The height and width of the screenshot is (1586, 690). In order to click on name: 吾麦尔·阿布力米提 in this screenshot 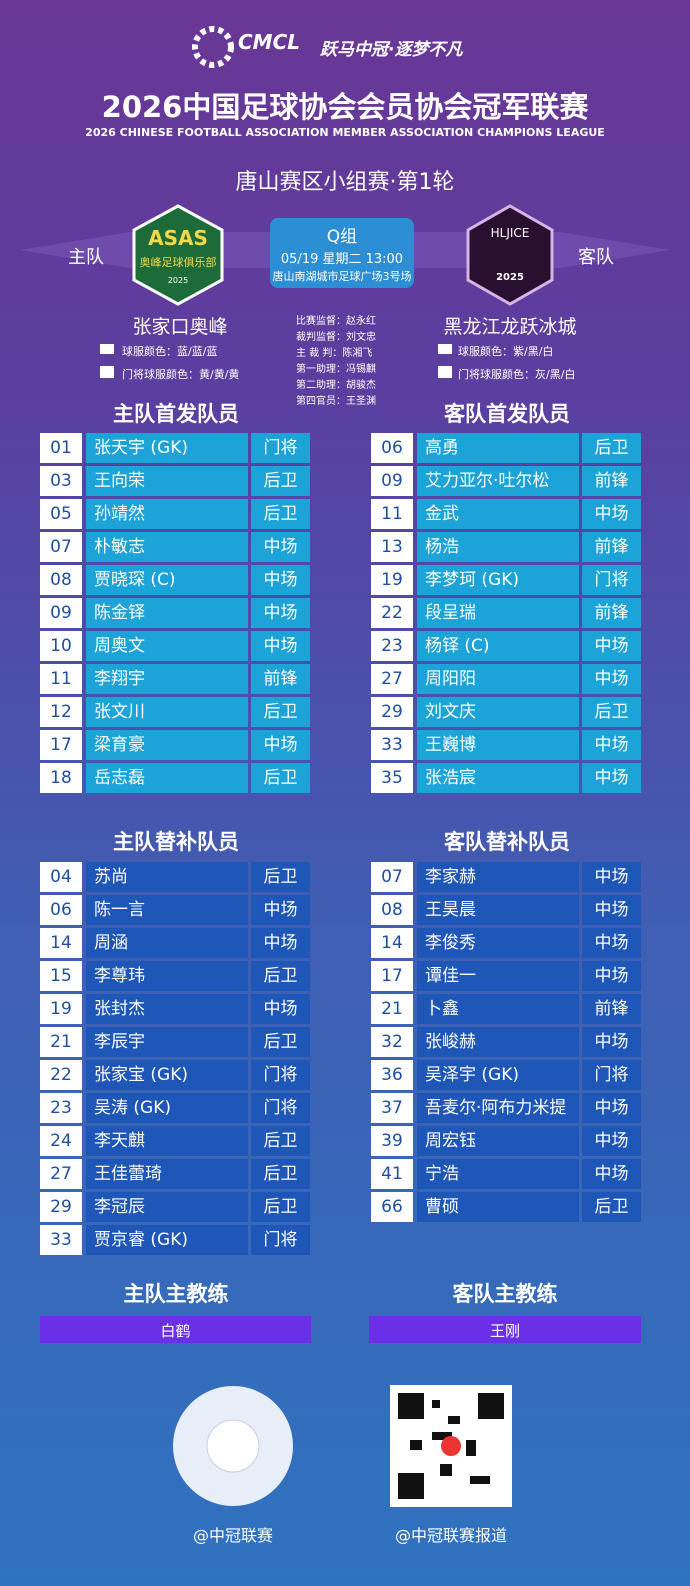, I will do `click(498, 1108)`.